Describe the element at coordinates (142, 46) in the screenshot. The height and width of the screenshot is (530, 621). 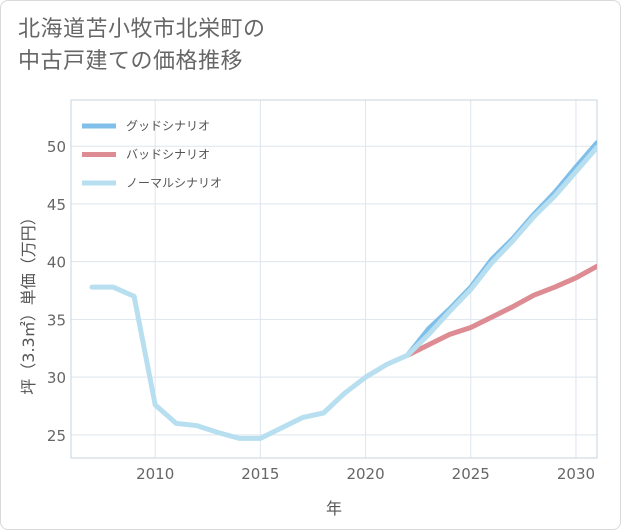
I see `chart-title: 北海道苫小牧市北栄町の 中古戸建ての価格推移` at that location.